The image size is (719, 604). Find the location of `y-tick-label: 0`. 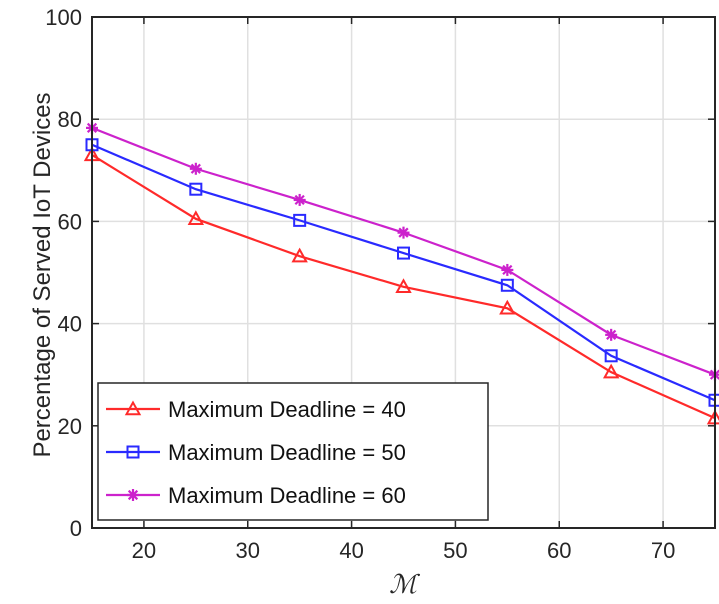

y-tick-label: 0 is located at coordinates (76, 528).